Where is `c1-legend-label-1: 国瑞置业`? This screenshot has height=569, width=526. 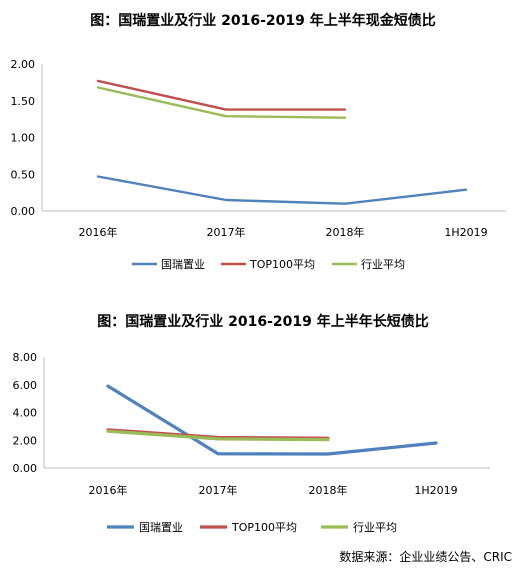
c1-legend-label-1: 国瑞置业 is located at coordinates (183, 264).